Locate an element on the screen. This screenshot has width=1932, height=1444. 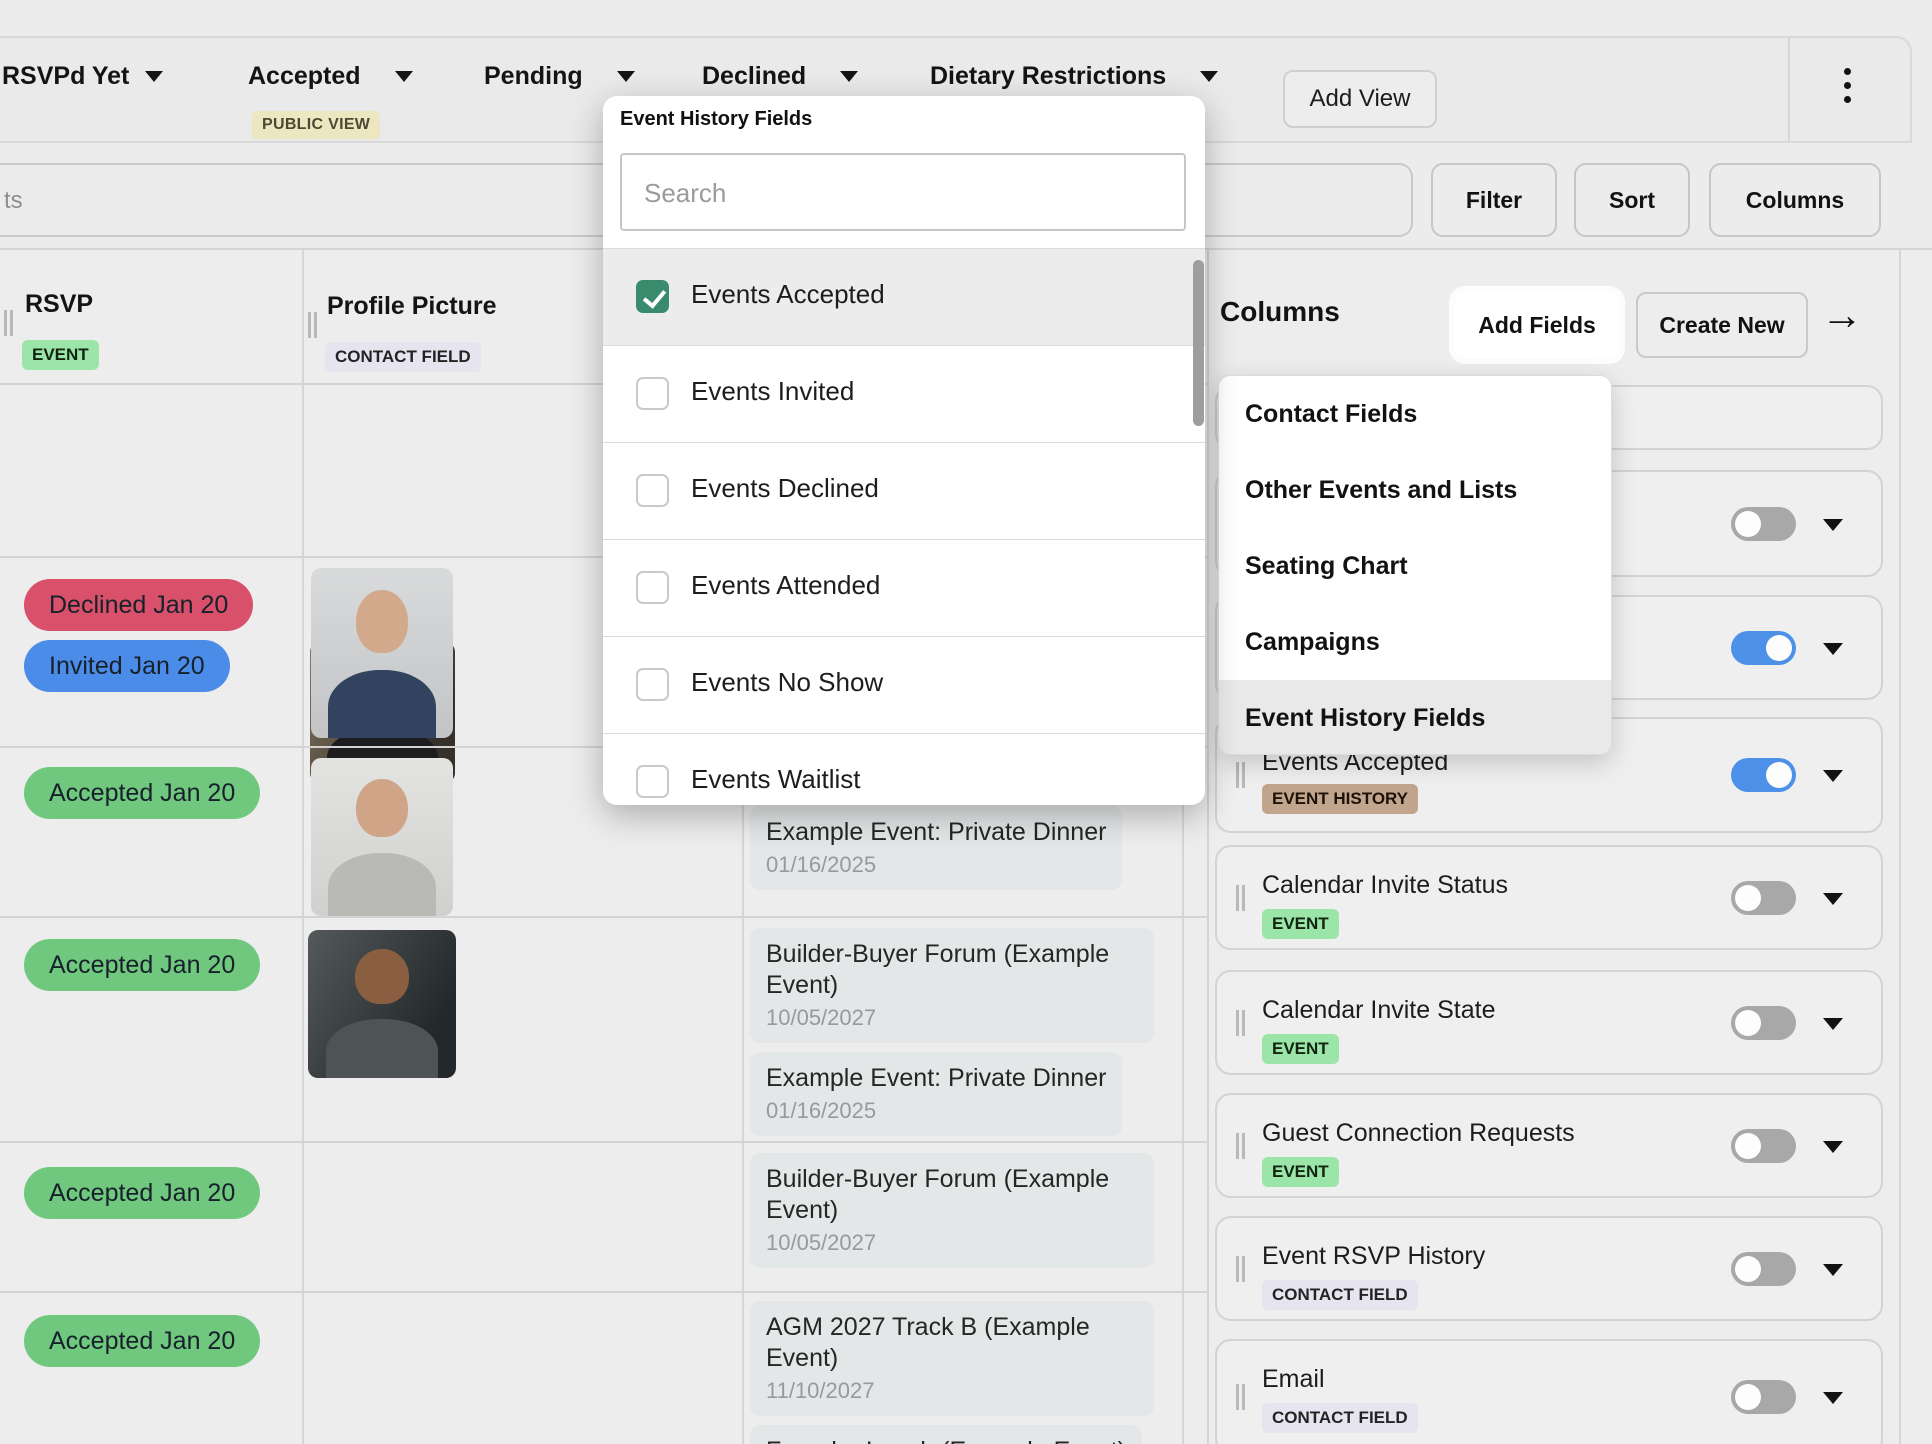
column-card-email: Email CONTACT FIELD is located at coordinates (1549, 1391).